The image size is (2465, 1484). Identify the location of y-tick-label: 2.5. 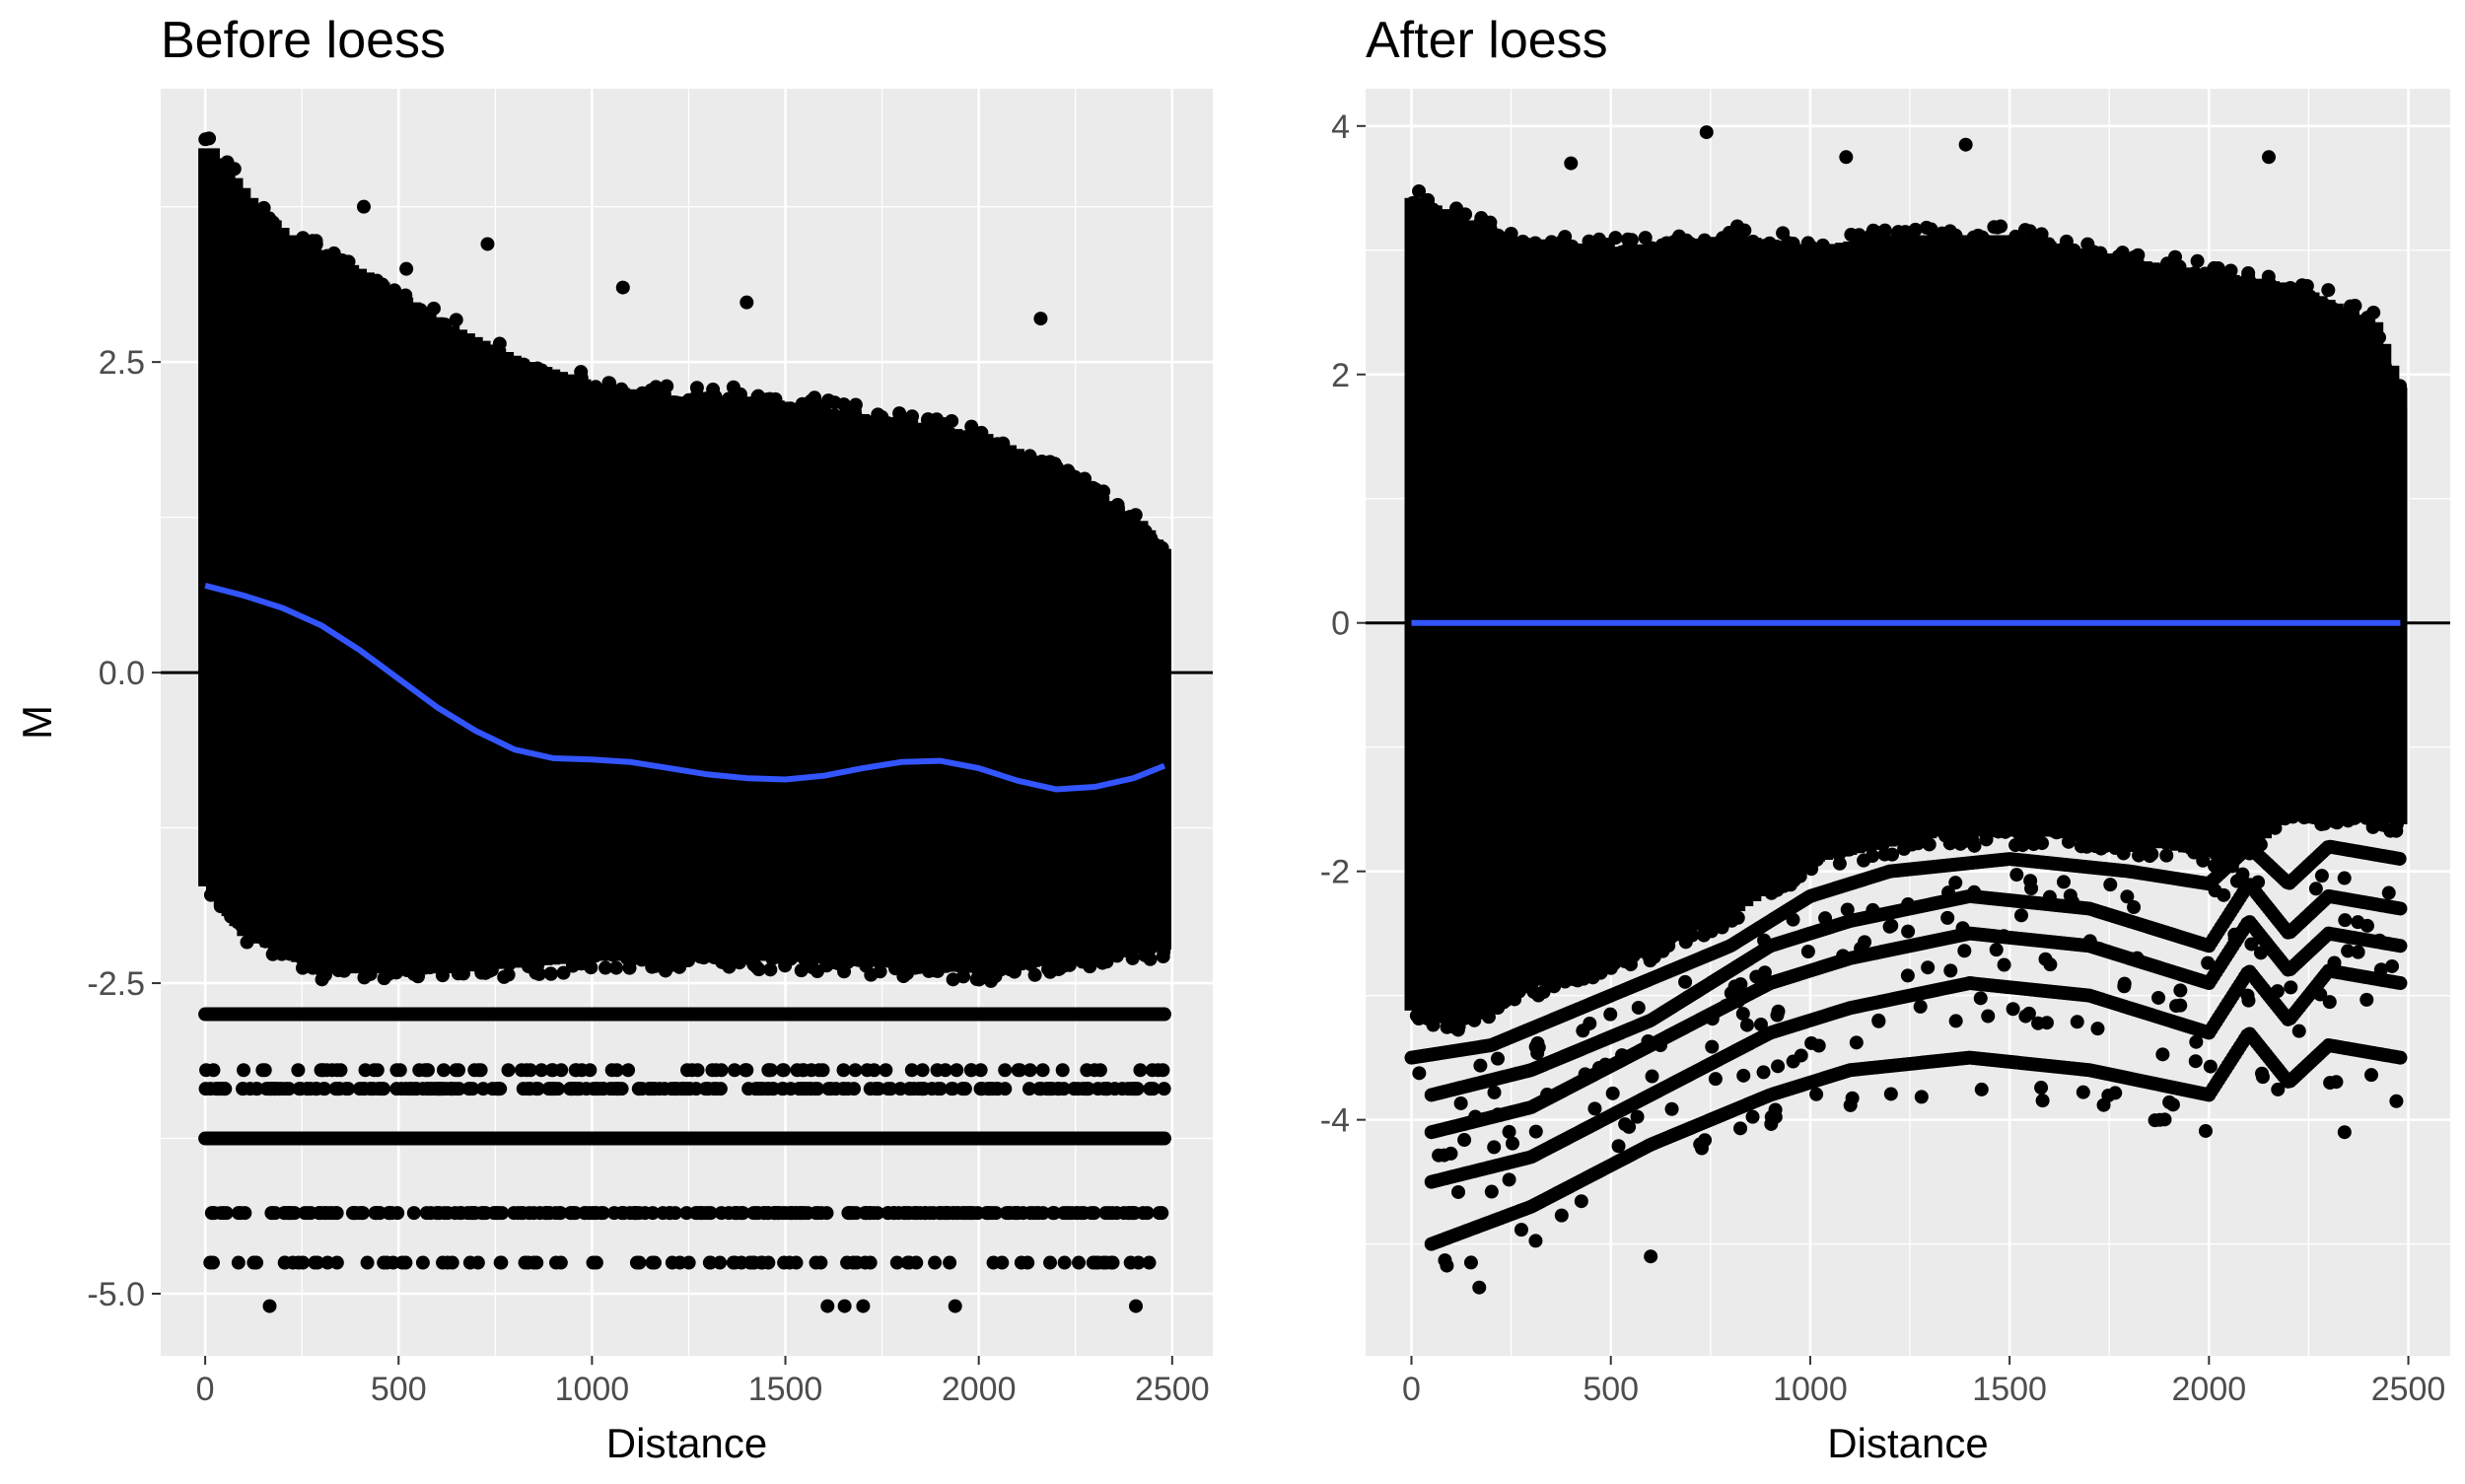
(122, 363).